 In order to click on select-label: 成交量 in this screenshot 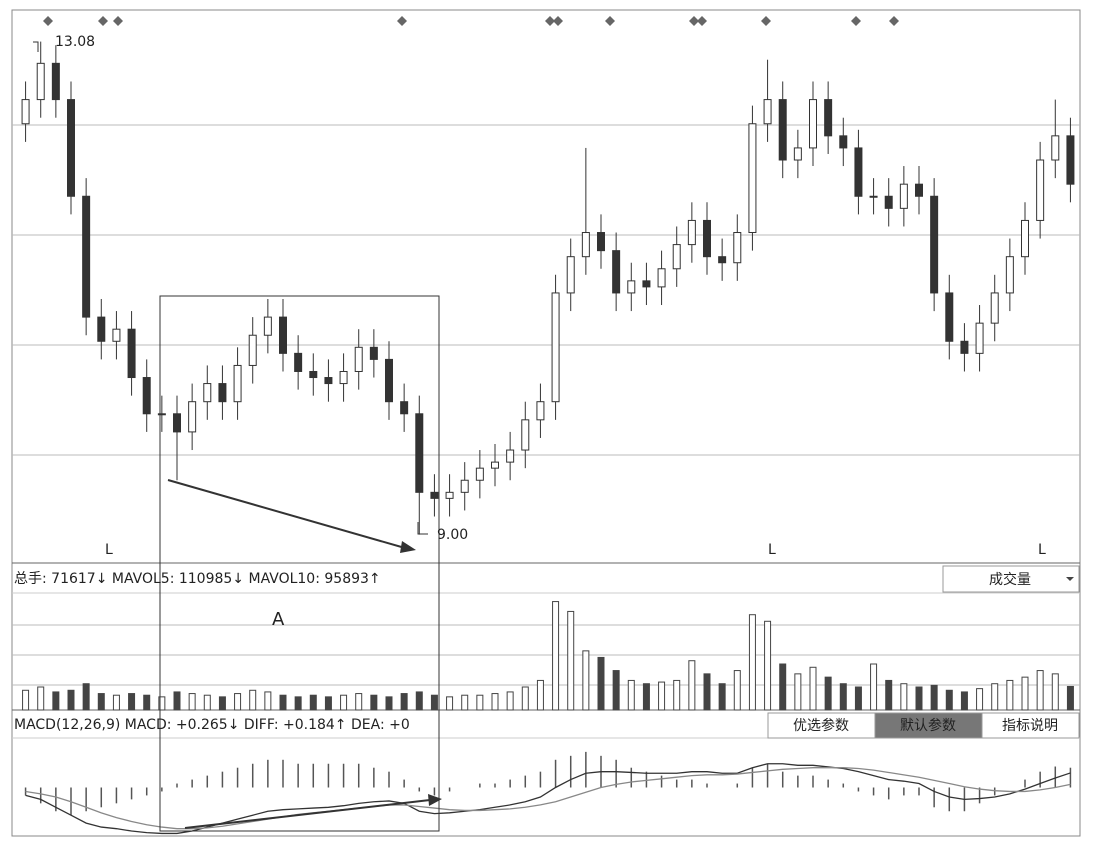, I will do `click(1010, 579)`.